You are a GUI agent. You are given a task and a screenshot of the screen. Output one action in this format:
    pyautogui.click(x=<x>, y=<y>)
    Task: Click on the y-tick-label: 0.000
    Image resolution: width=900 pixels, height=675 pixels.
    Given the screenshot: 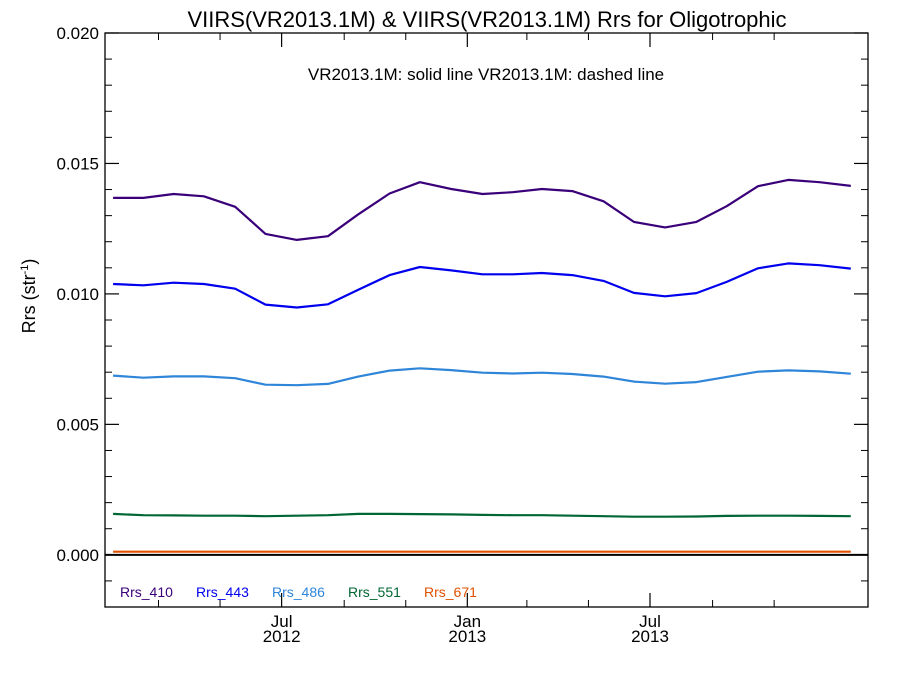 What is the action you would take?
    pyautogui.click(x=77, y=555)
    